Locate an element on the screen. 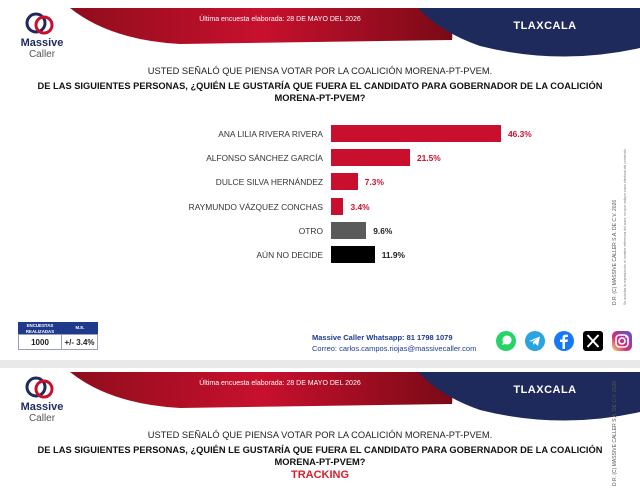  telegram-icon is located at coordinates (535, 341).